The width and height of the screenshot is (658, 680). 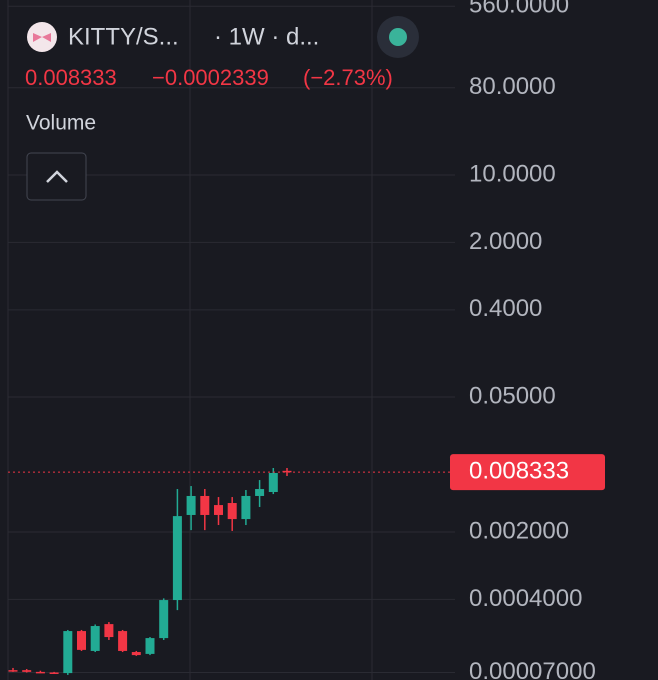 What do you see at coordinates (512, 173) in the screenshot?
I see `y-tick-label: 10.0000` at bounding box center [512, 173].